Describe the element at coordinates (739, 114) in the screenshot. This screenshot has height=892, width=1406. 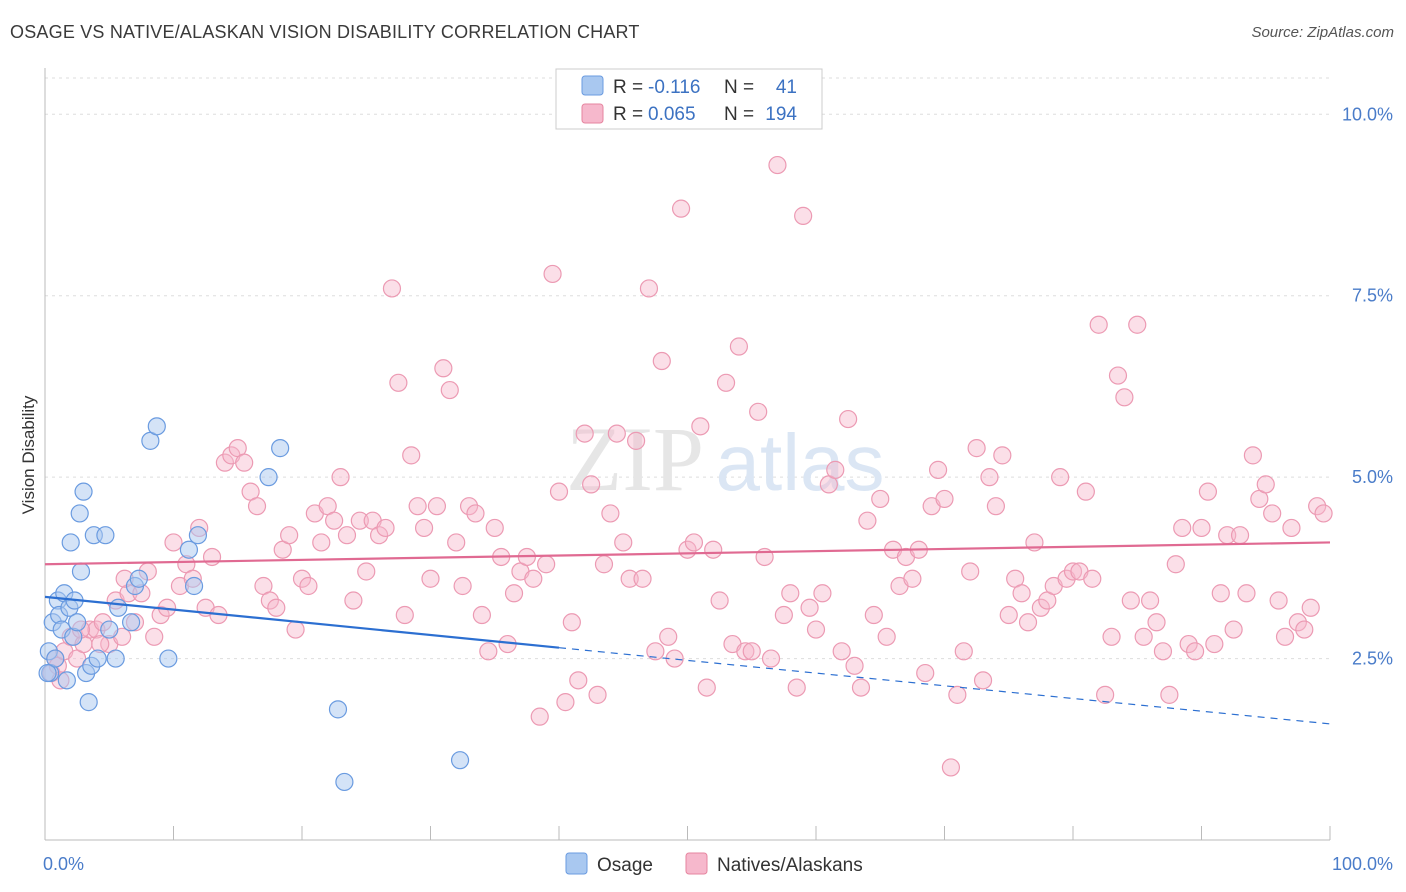
I see `legend-n-label-natives: N =` at that location.